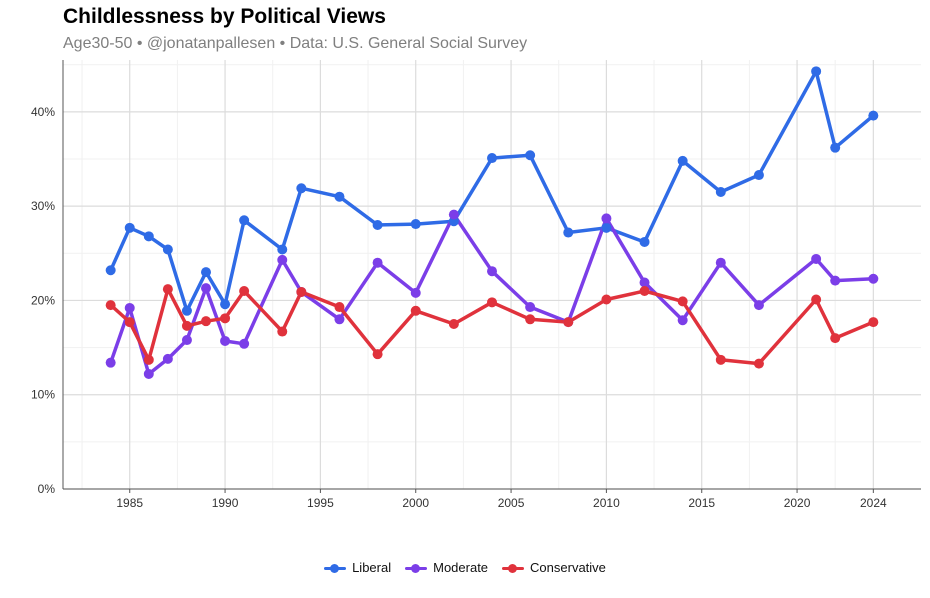  What do you see at coordinates (224, 16) in the screenshot?
I see `chart-title: Childlessness by Political Views` at bounding box center [224, 16].